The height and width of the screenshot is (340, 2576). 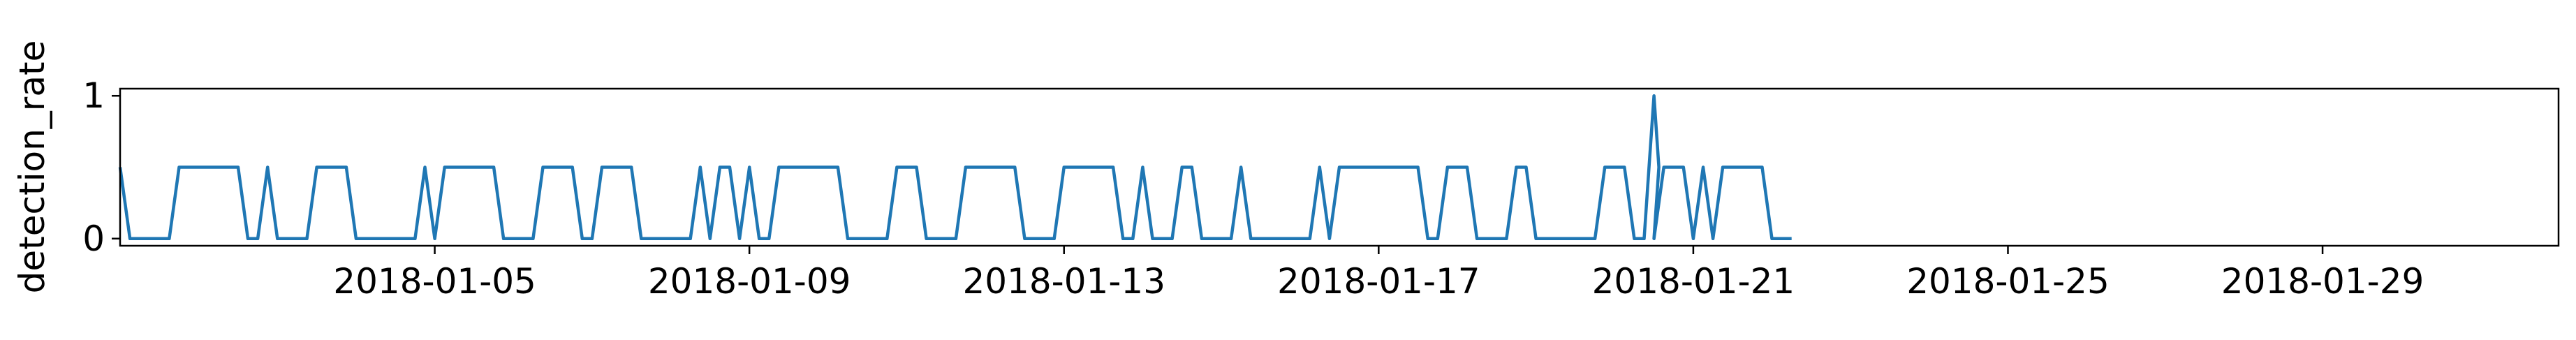 I want to click on x-tick-label: 2018-01-05, so click(x=434, y=281).